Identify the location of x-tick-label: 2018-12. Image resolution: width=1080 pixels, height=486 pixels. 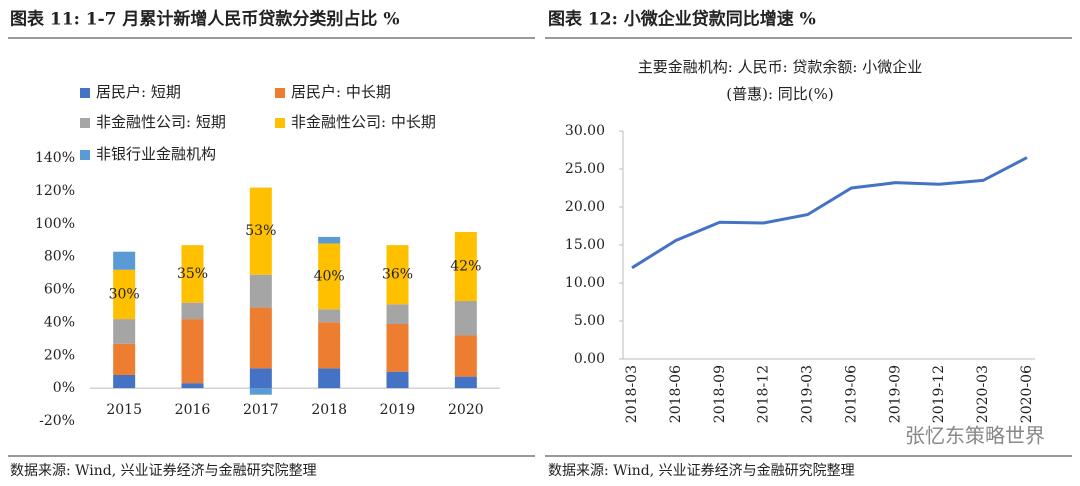
(764, 394).